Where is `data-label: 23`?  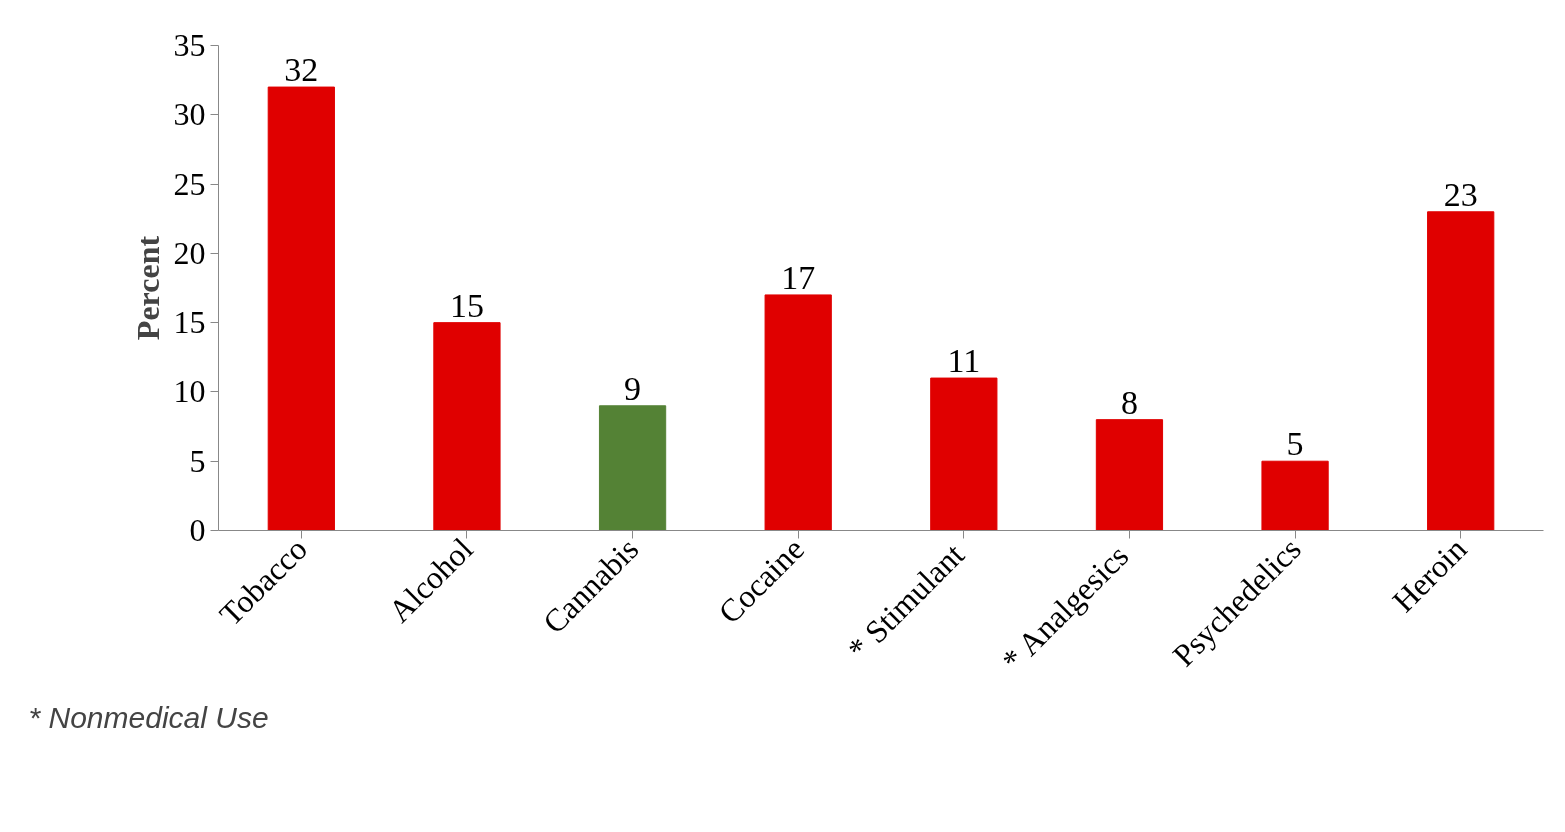
data-label: 23 is located at coordinates (1460, 194).